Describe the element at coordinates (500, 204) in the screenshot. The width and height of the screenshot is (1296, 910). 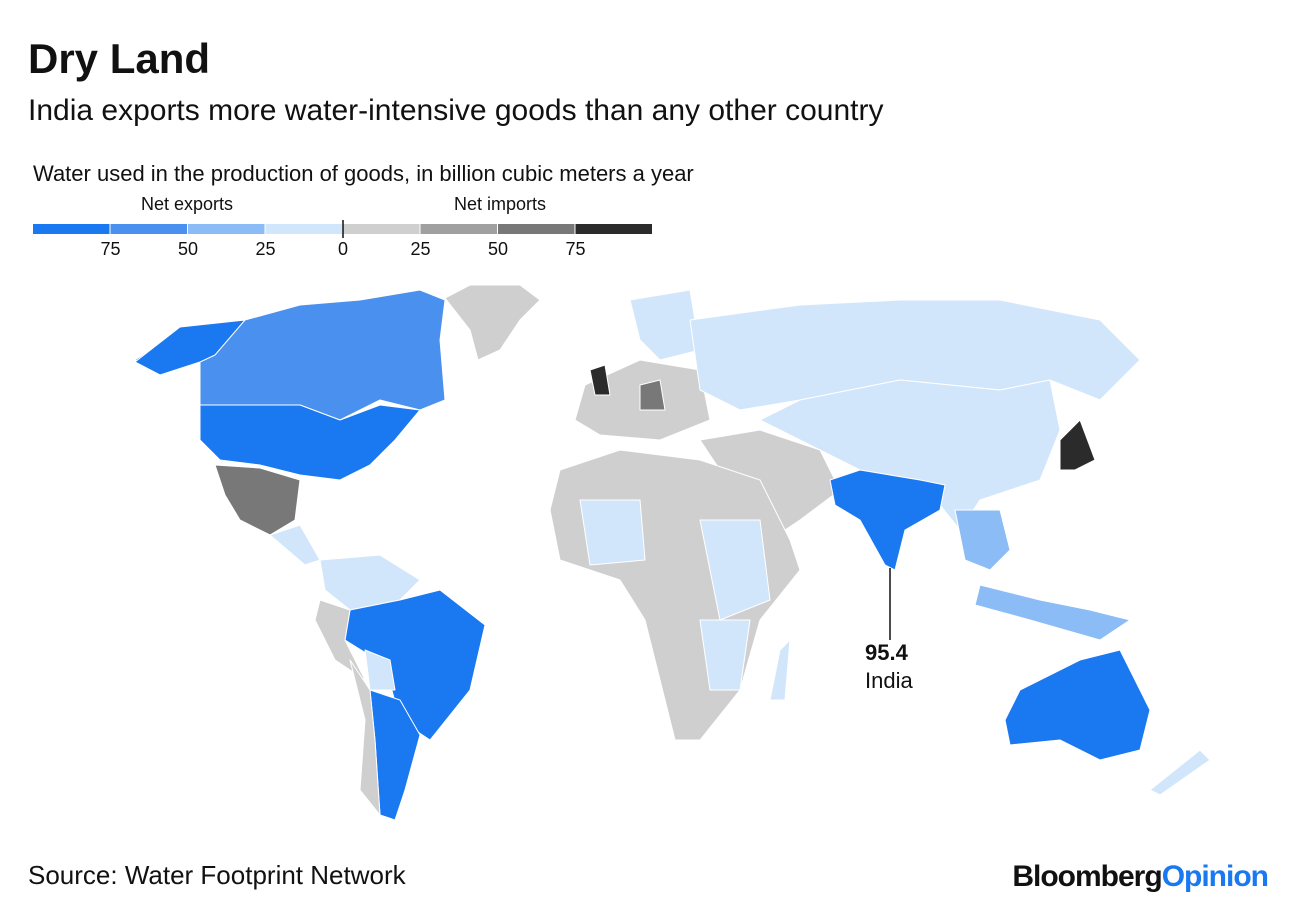
I see `legend-import-label: Net imports` at that location.